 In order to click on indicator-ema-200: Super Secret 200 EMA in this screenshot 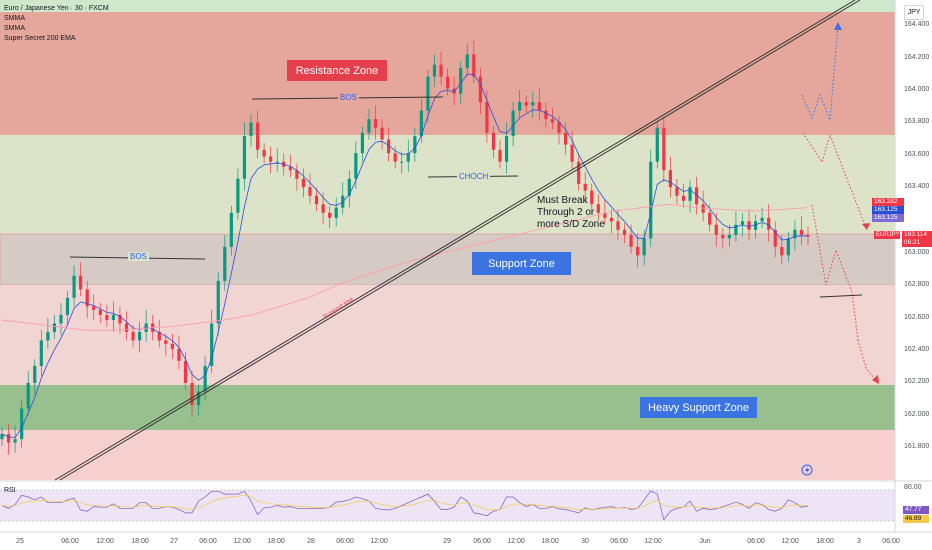, I will do `click(40, 38)`.